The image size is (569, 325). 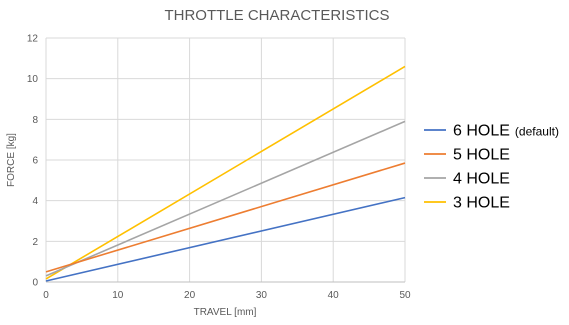 I want to click on legend-label: 6 HOLE (default), so click(x=506, y=131).